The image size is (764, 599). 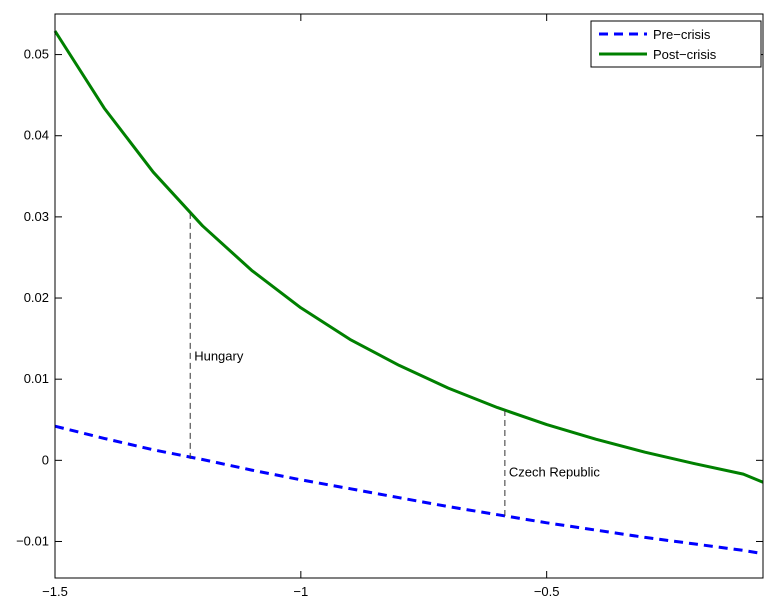 What do you see at coordinates (36, 216) in the screenshot?
I see `y-tick-label: 0.03` at bounding box center [36, 216].